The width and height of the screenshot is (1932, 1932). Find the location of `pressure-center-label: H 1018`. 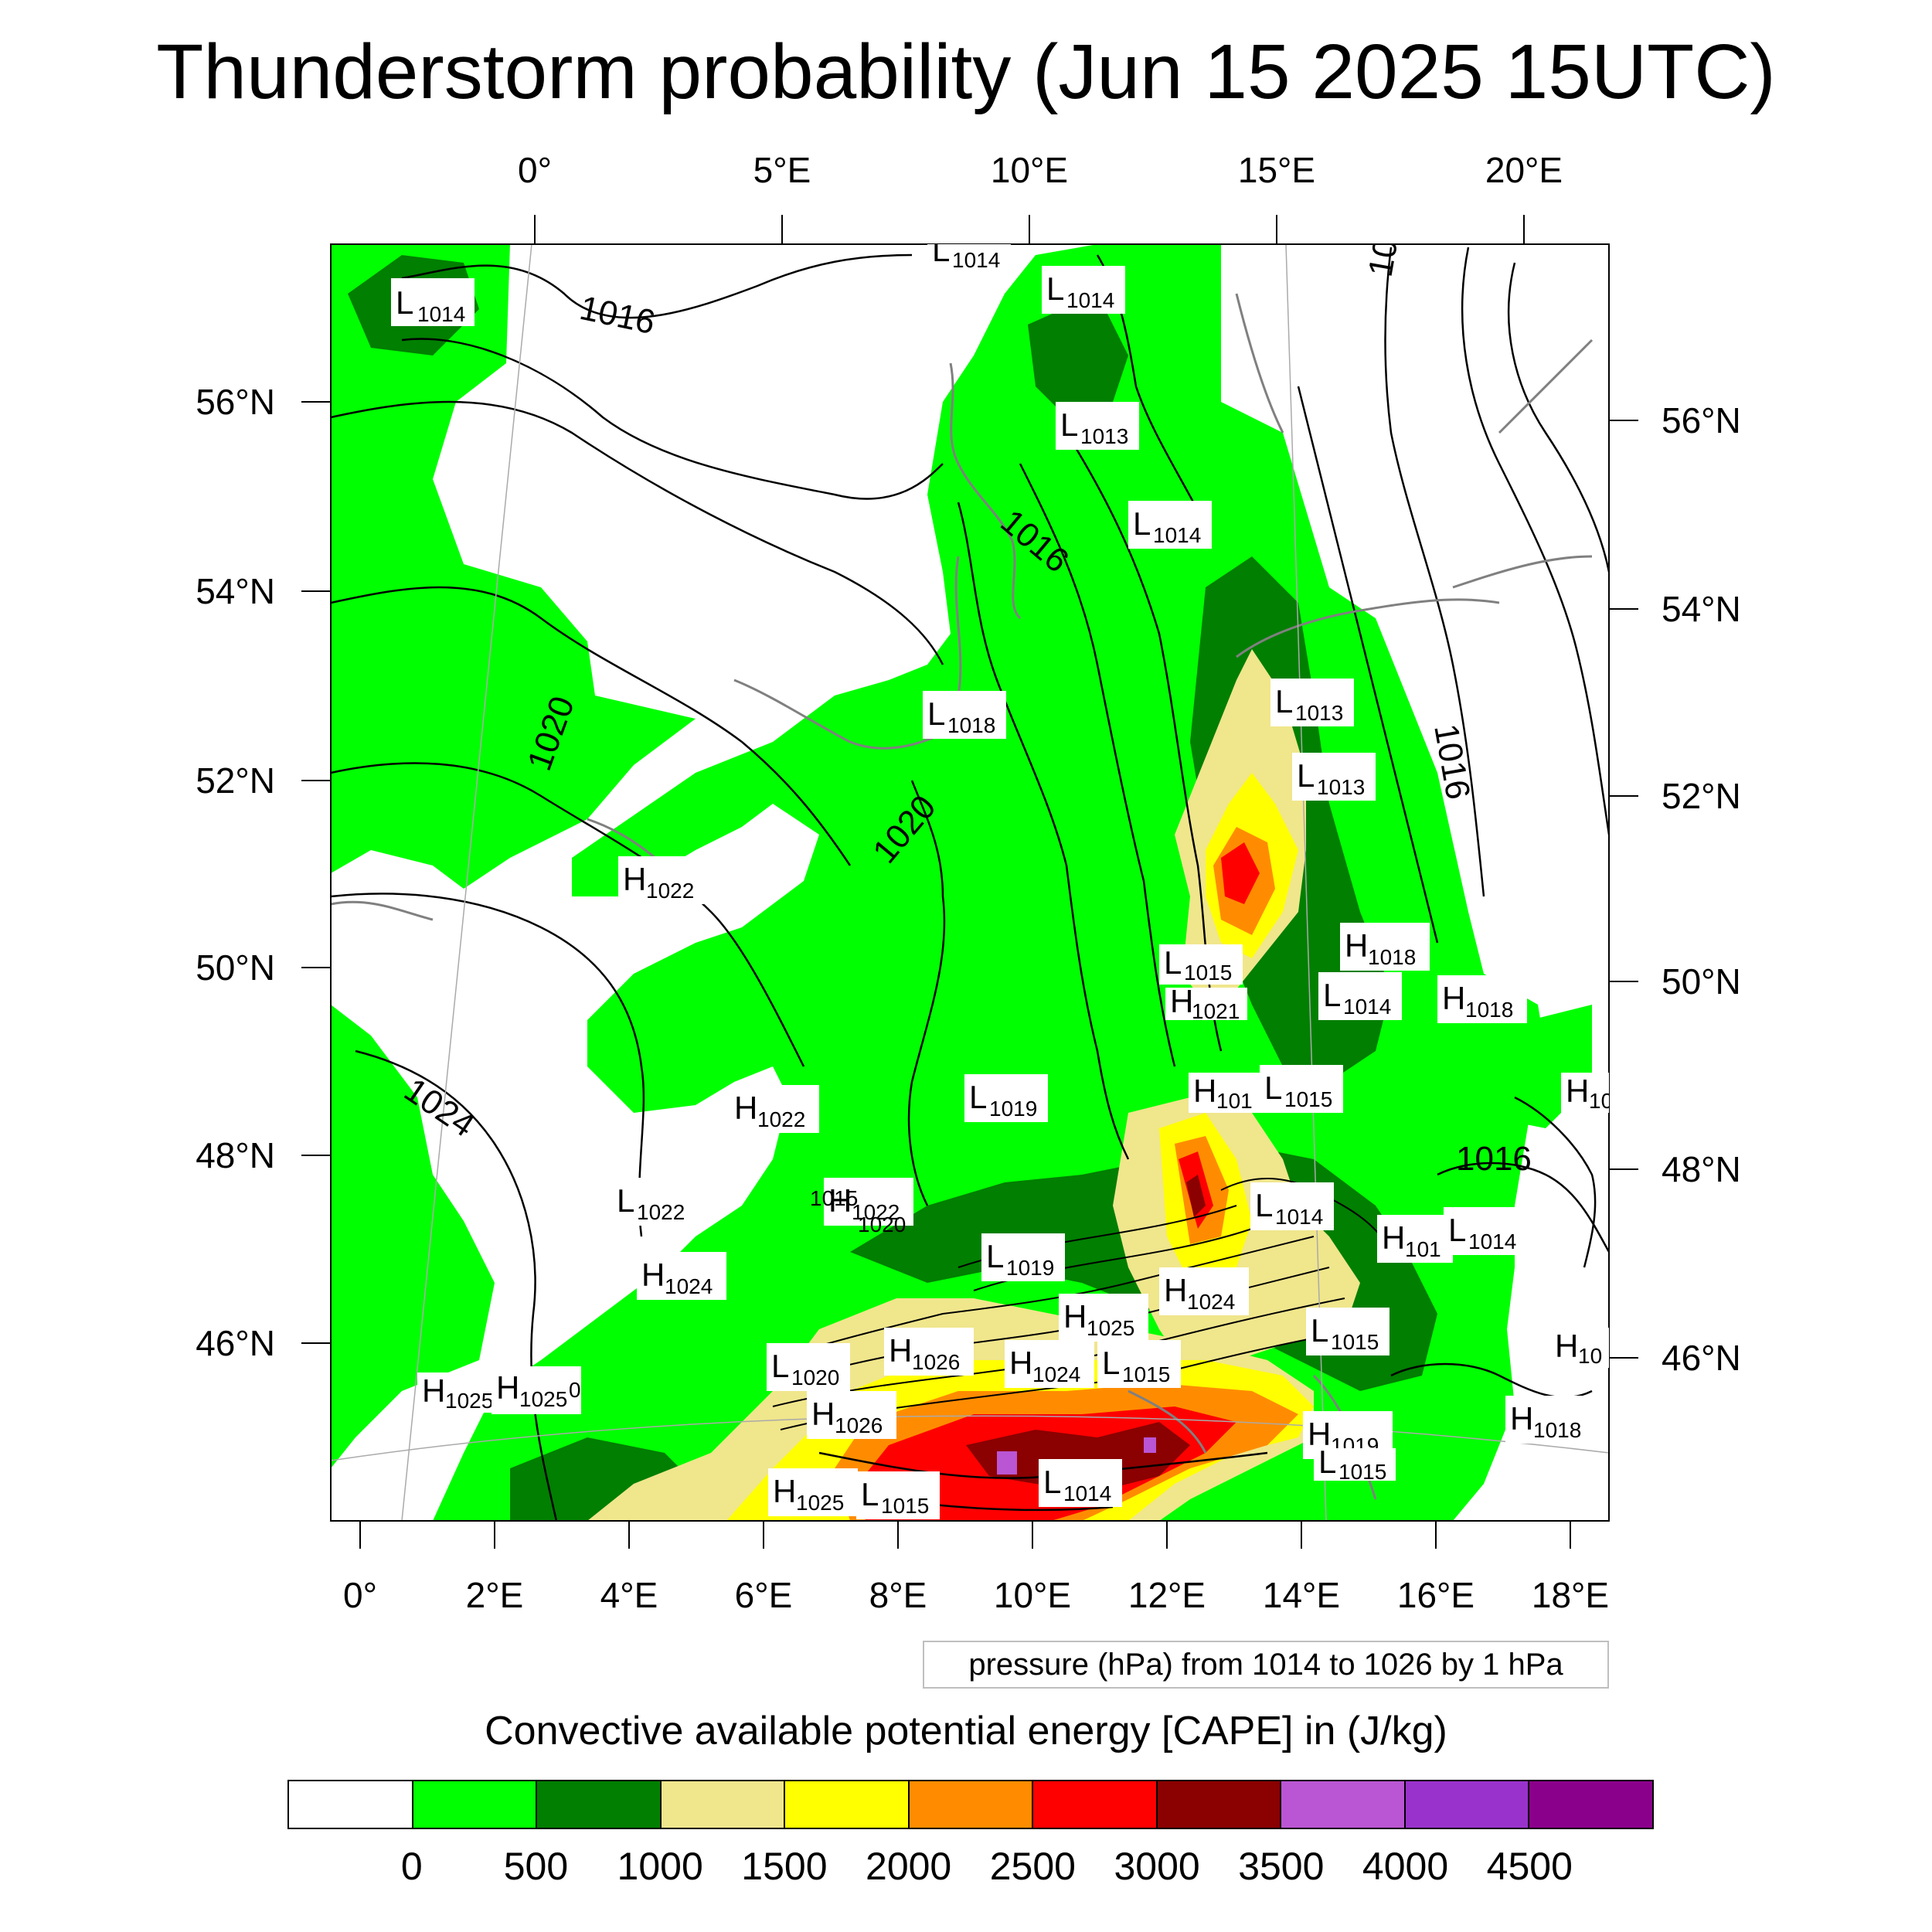

pressure-center-label: H 1018 is located at coordinates (1385, 947).